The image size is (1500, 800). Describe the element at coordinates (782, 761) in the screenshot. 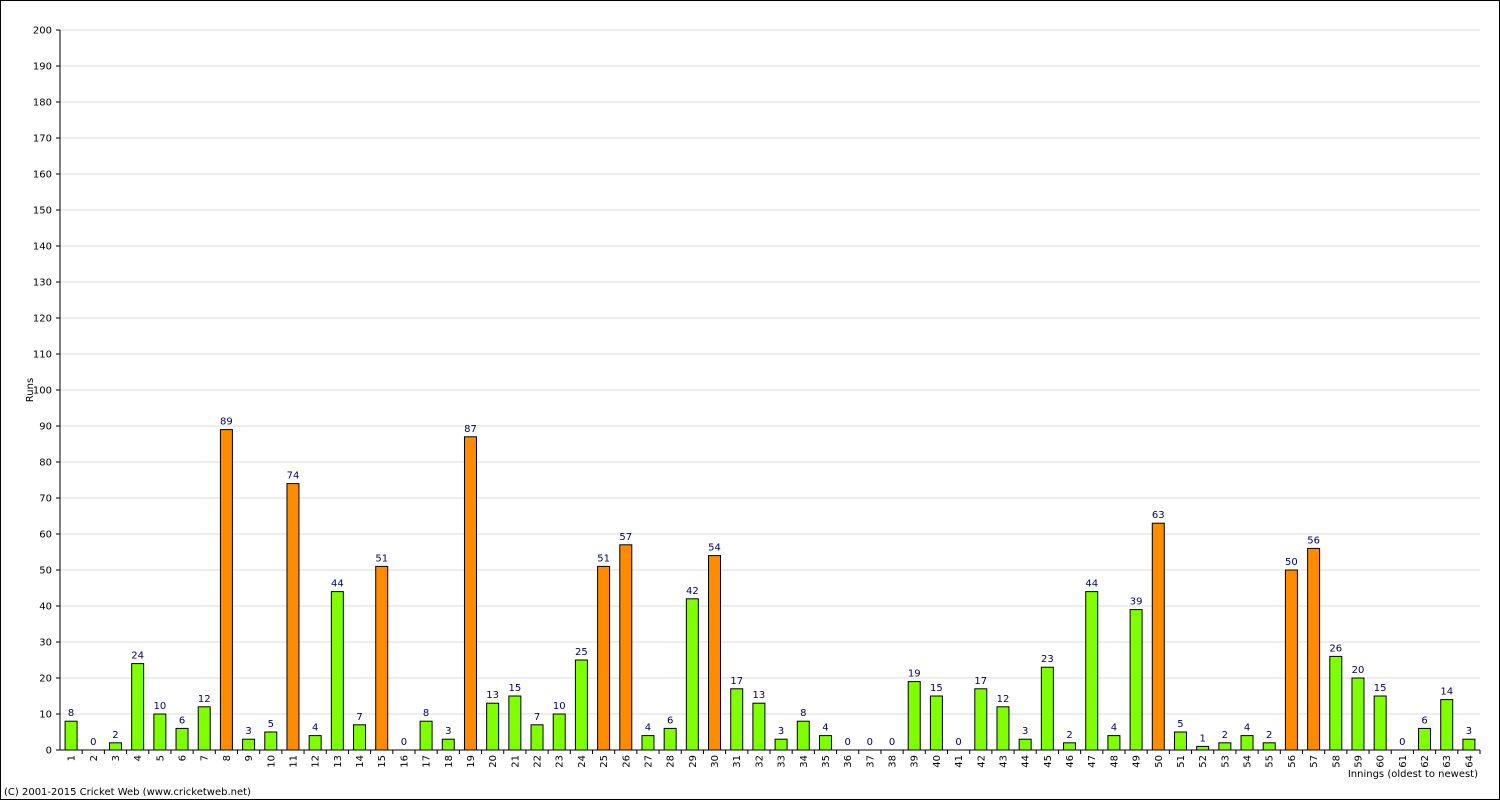

I see `x-tick-label: 33` at that location.